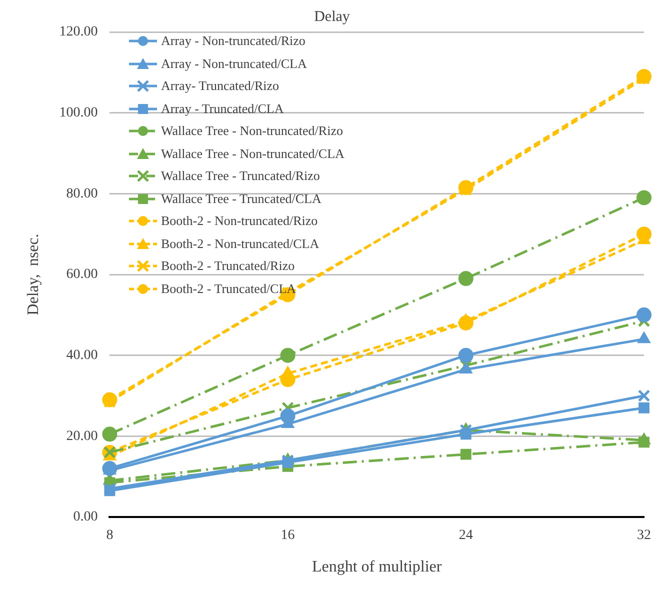 Image resolution: width=662 pixels, height=591 pixels. Describe the element at coordinates (240, 176) in the screenshot. I see `legend-label: Wallace Tree - Truncated/Rizo` at that location.